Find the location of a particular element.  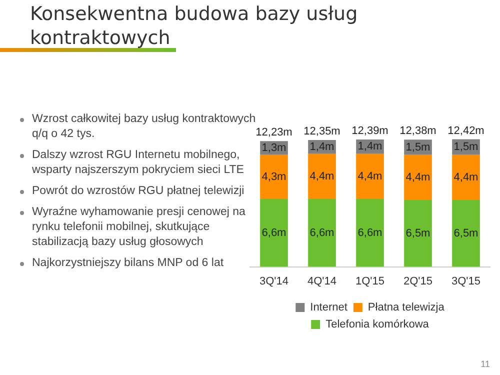

annotation: Wzrost całkowitej bazy usług kontraktowych q/q o 42 tys. is located at coordinates (144, 127).